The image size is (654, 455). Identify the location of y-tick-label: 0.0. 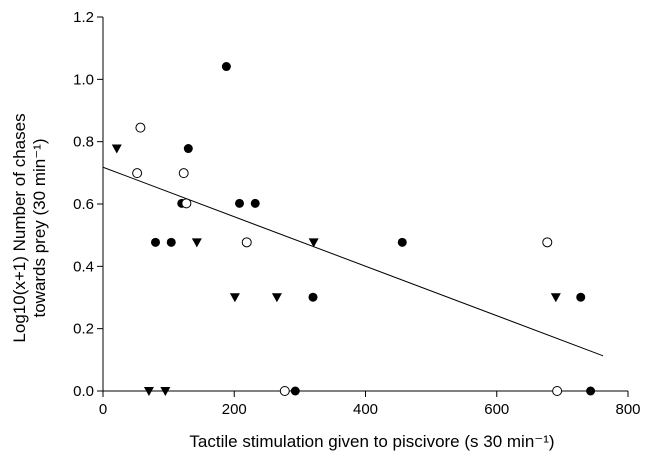
(83, 391).